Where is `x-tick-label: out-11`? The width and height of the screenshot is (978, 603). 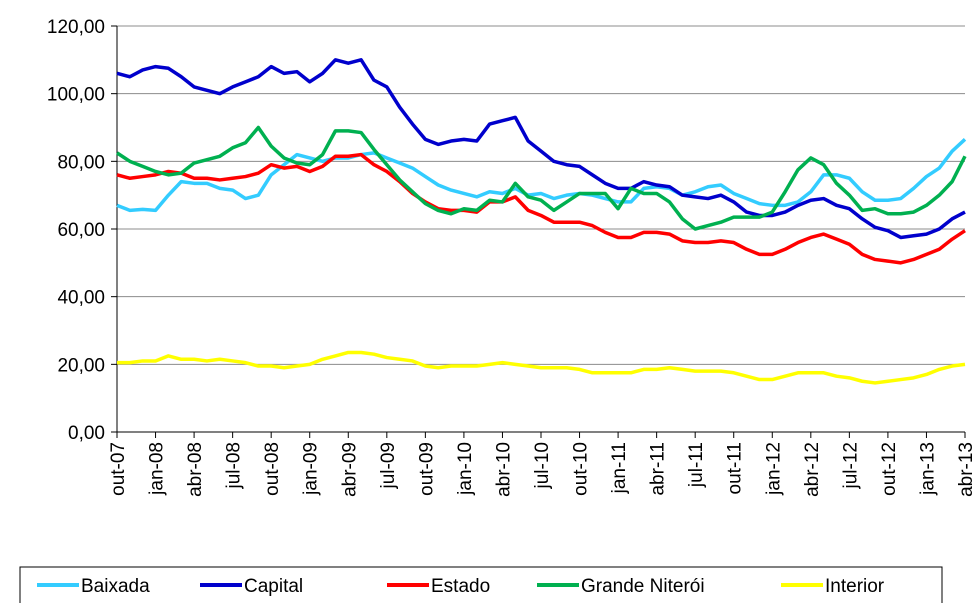 x-tick-label: out-11 is located at coordinates (735, 468).